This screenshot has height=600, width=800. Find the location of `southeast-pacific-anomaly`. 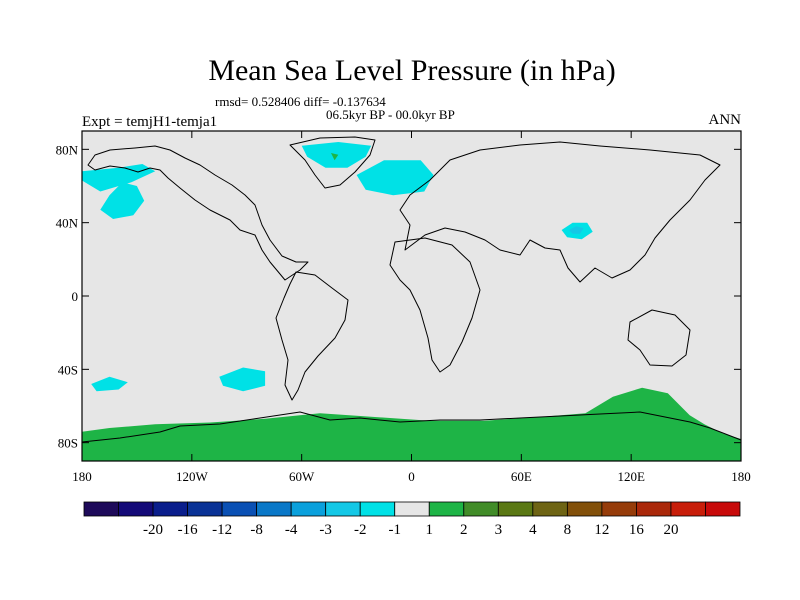

southeast-pacific-anomaly is located at coordinates (242, 379).